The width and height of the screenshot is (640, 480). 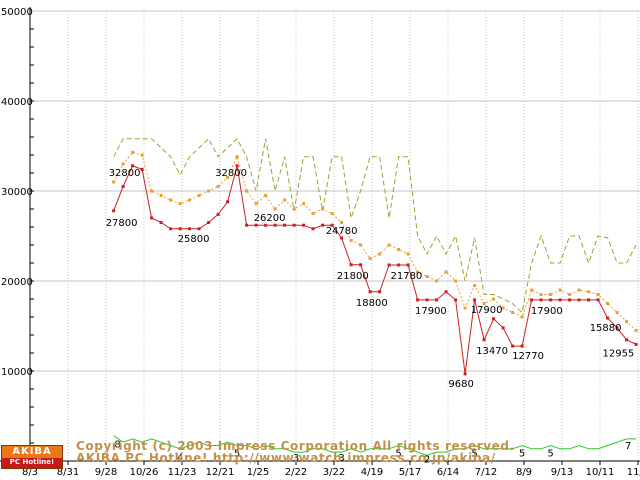 I want to click on akiba-pc-hotline-logo: AKIBA PC Hotline!, so click(x=32, y=457).